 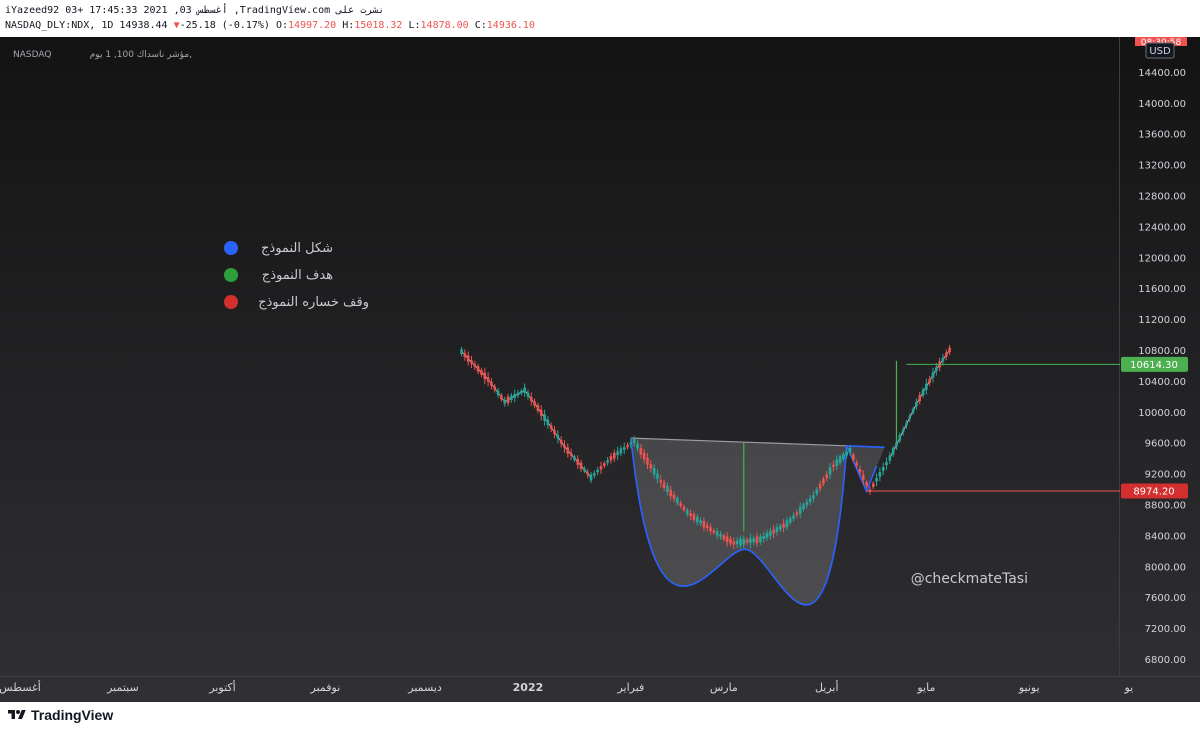 What do you see at coordinates (528, 687) in the screenshot?
I see `time-tick-label: 2022` at bounding box center [528, 687].